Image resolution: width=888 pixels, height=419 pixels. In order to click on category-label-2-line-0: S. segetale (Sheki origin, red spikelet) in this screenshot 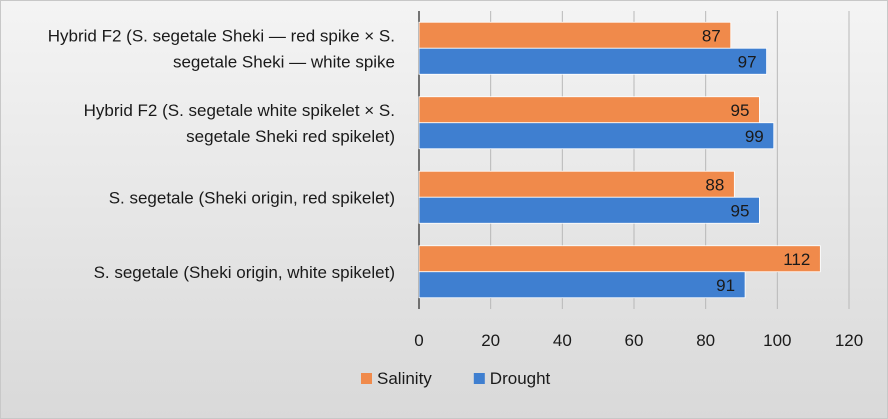, I will do `click(252, 197)`.